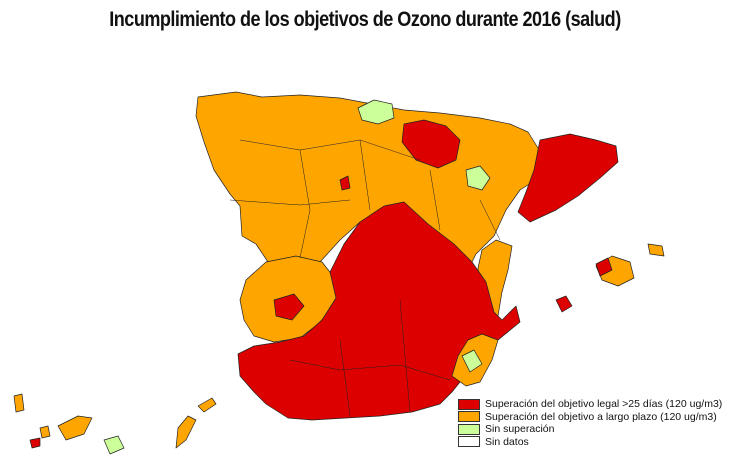 This screenshot has width=730, height=469. I want to click on region-alicante-green, so click(472, 361).